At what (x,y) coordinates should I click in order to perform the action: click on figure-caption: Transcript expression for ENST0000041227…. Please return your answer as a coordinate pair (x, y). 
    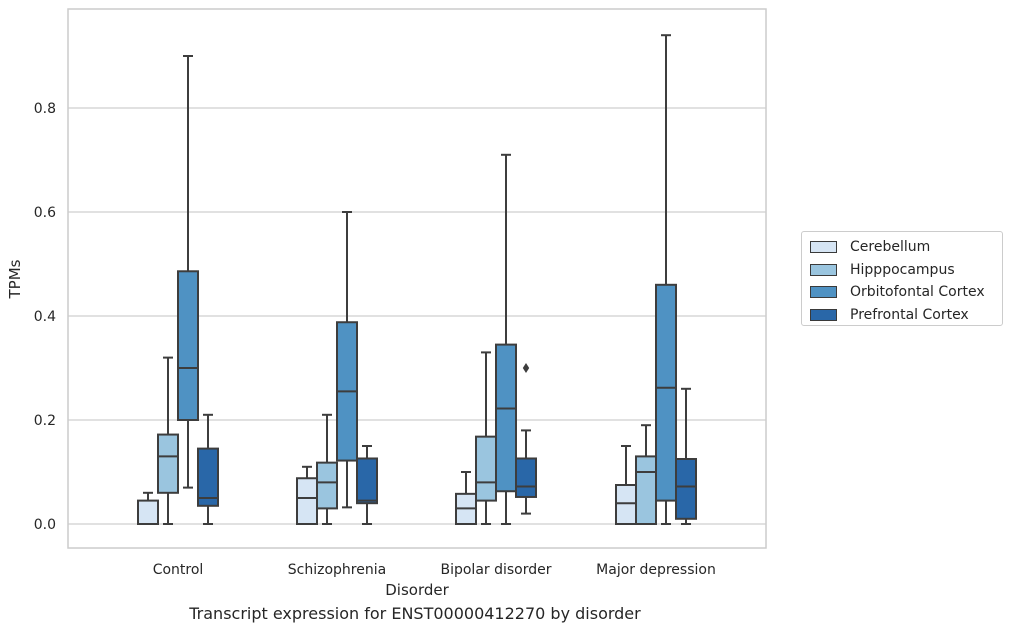
    Looking at the image, I should click on (415, 613).